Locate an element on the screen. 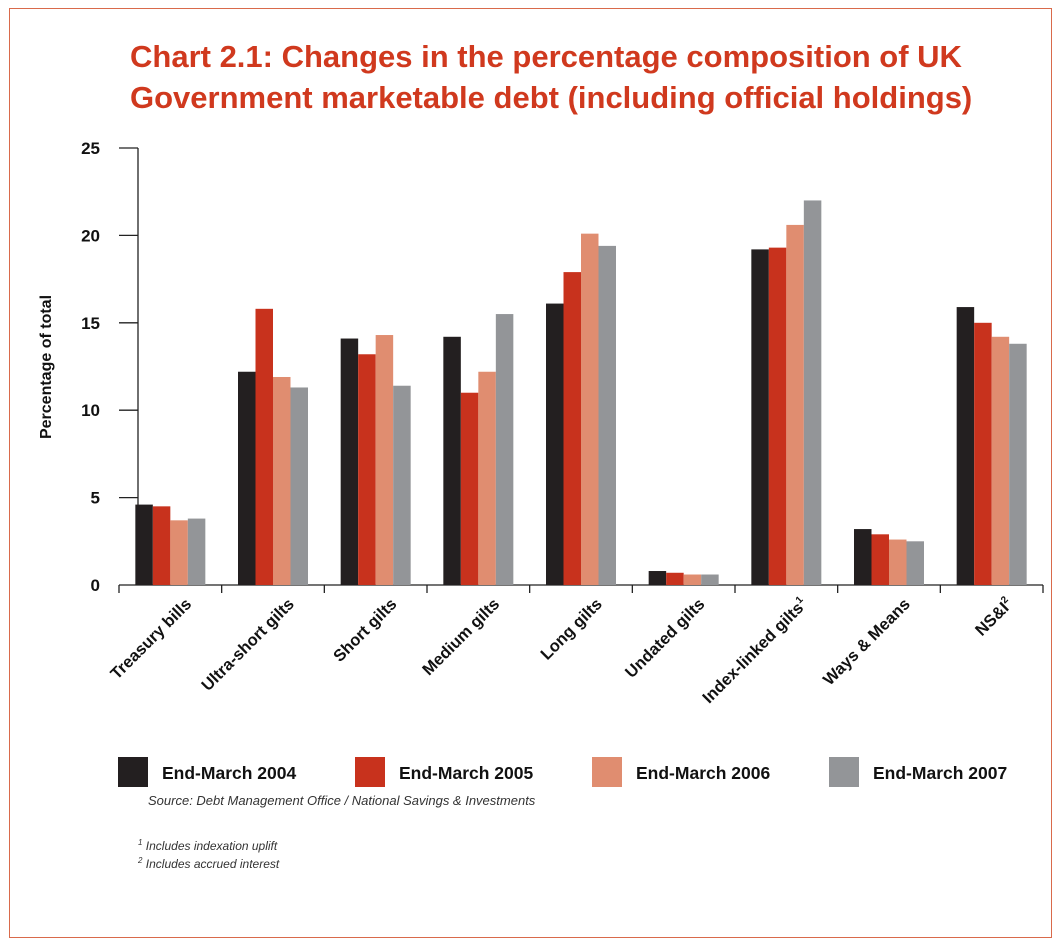  x-tick-label-text: Undated gilts is located at coordinates (665, 638).